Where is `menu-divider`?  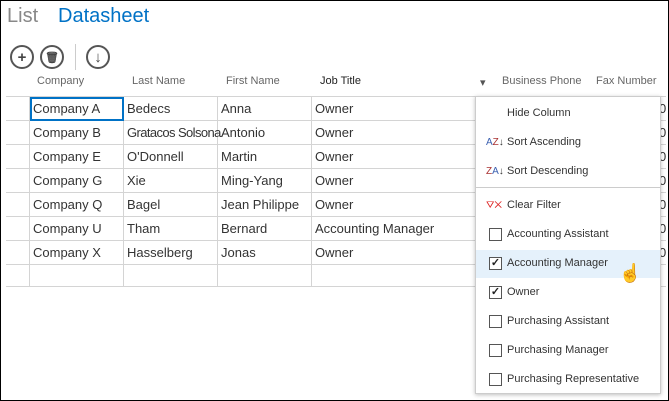 menu-divider is located at coordinates (568, 187).